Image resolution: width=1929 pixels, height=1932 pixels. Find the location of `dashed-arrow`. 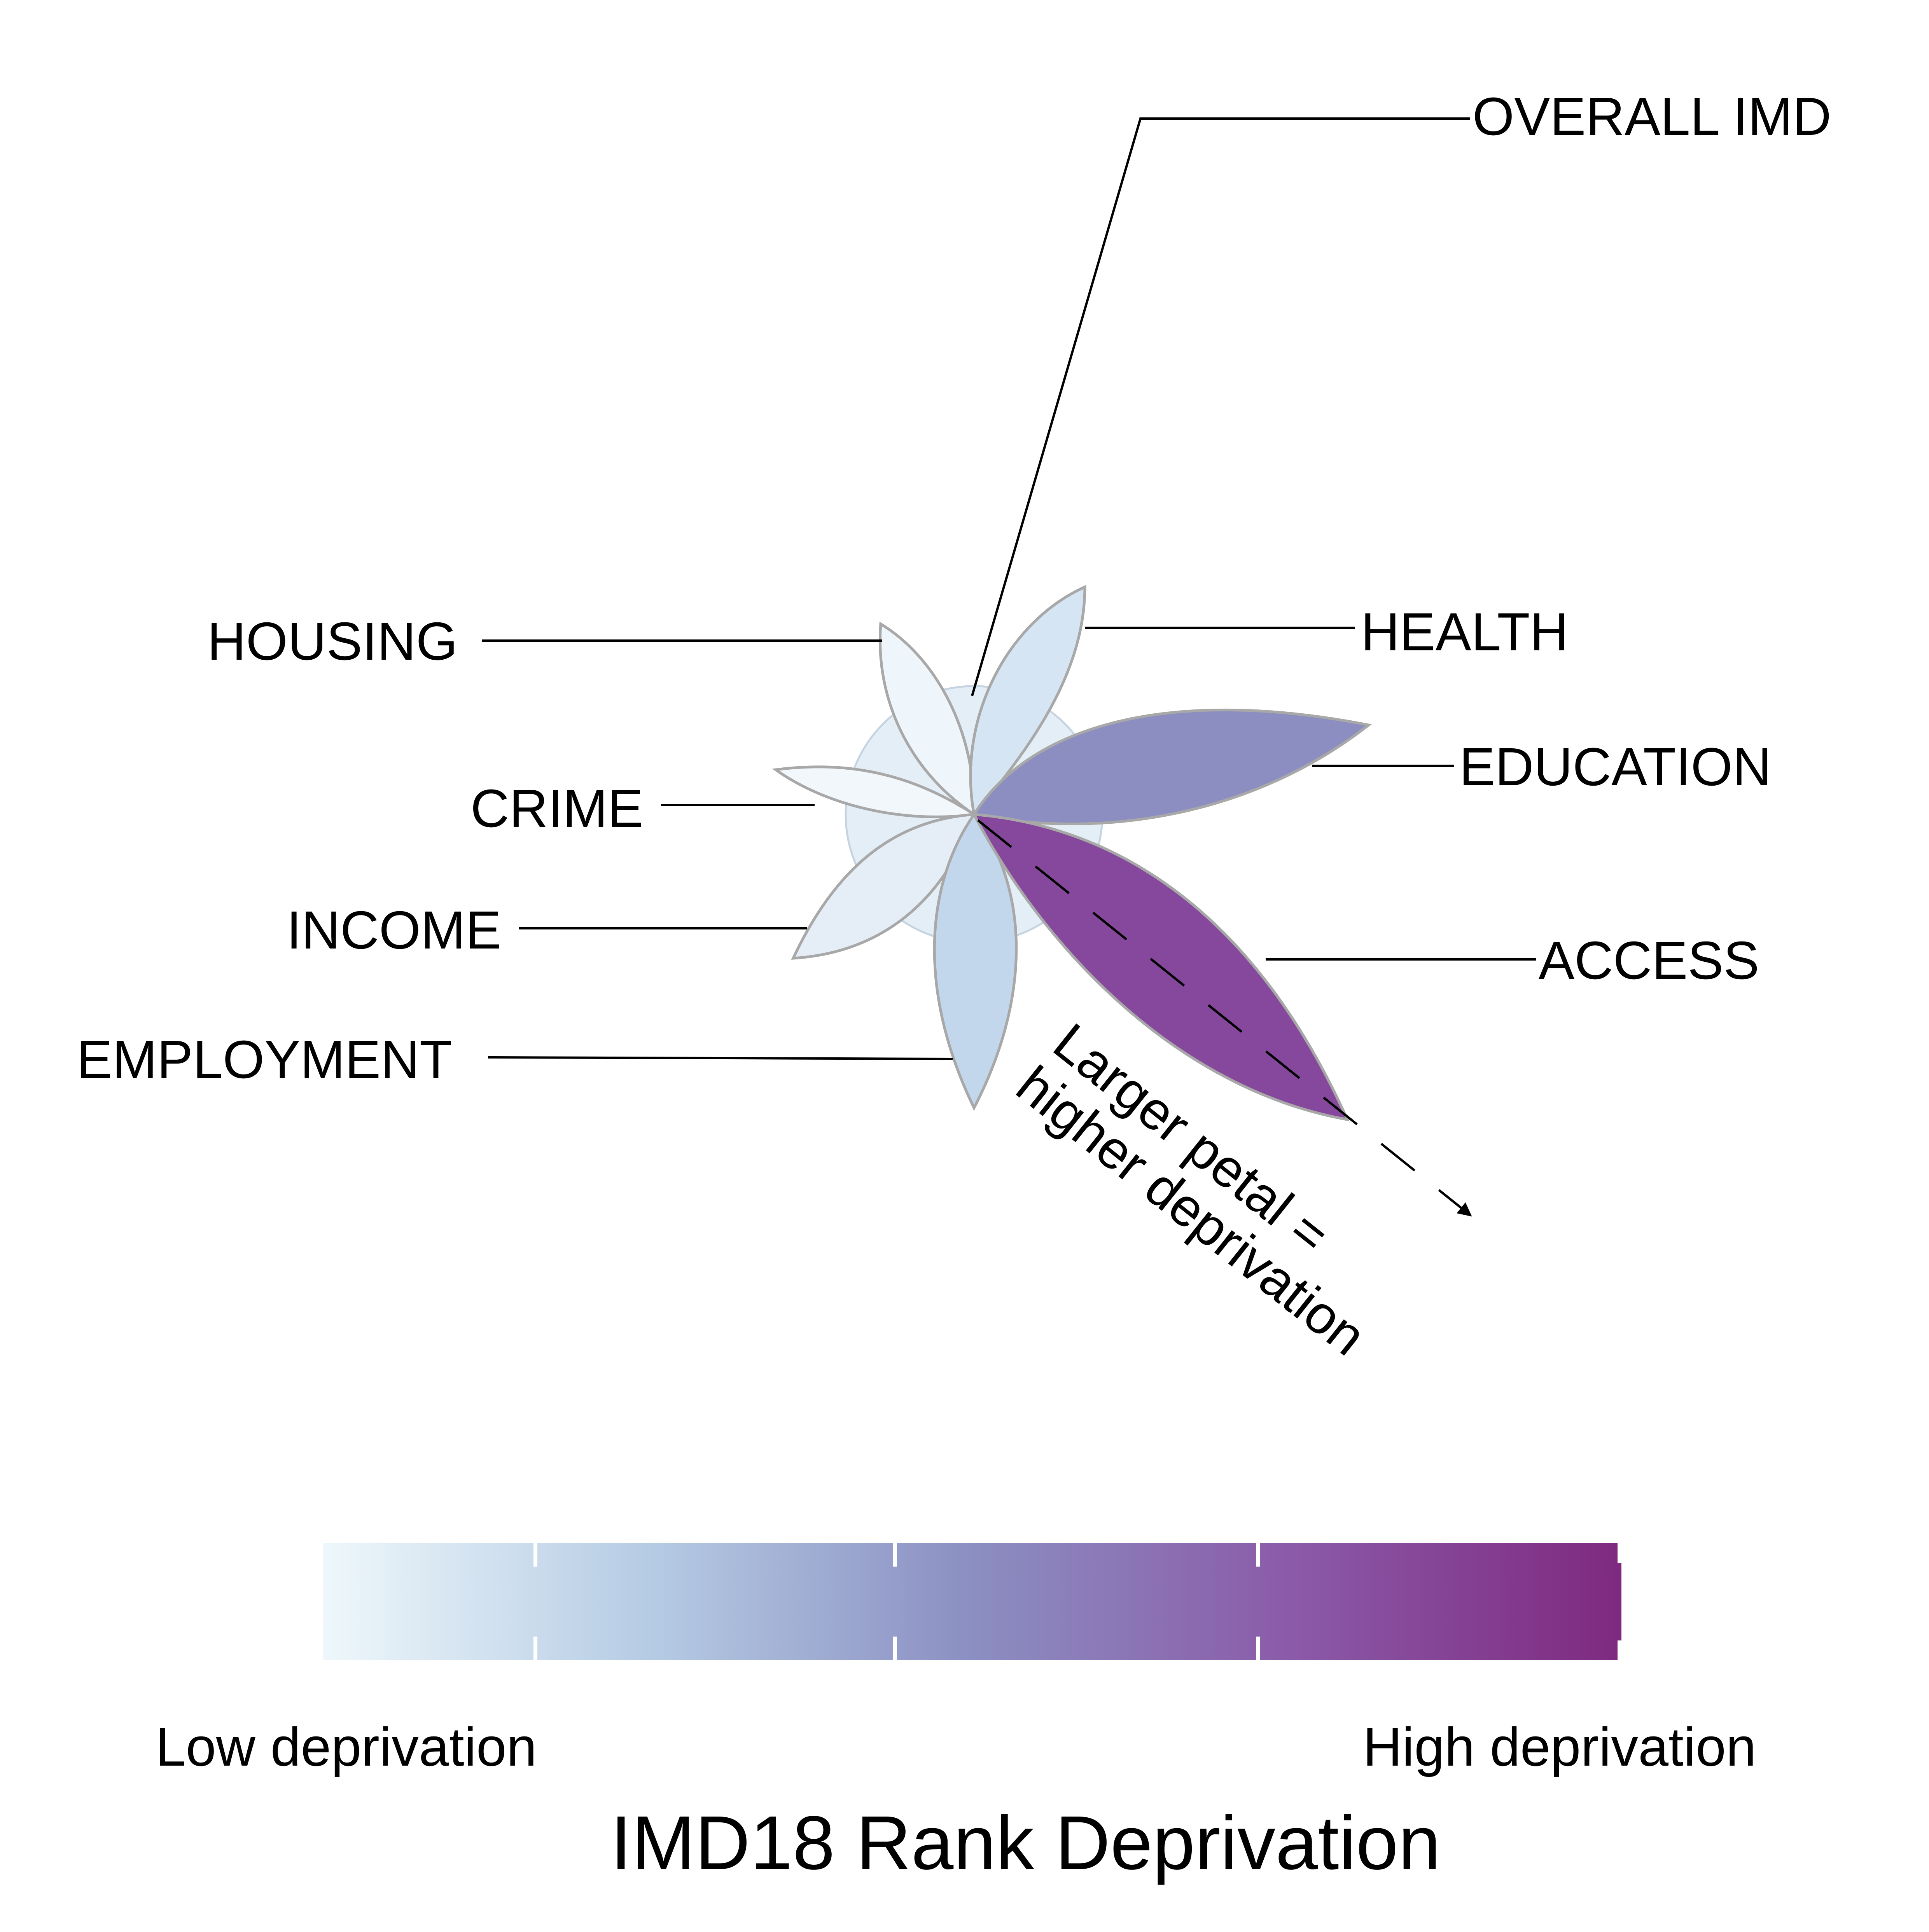

dashed-arrow is located at coordinates (1224, 1018).